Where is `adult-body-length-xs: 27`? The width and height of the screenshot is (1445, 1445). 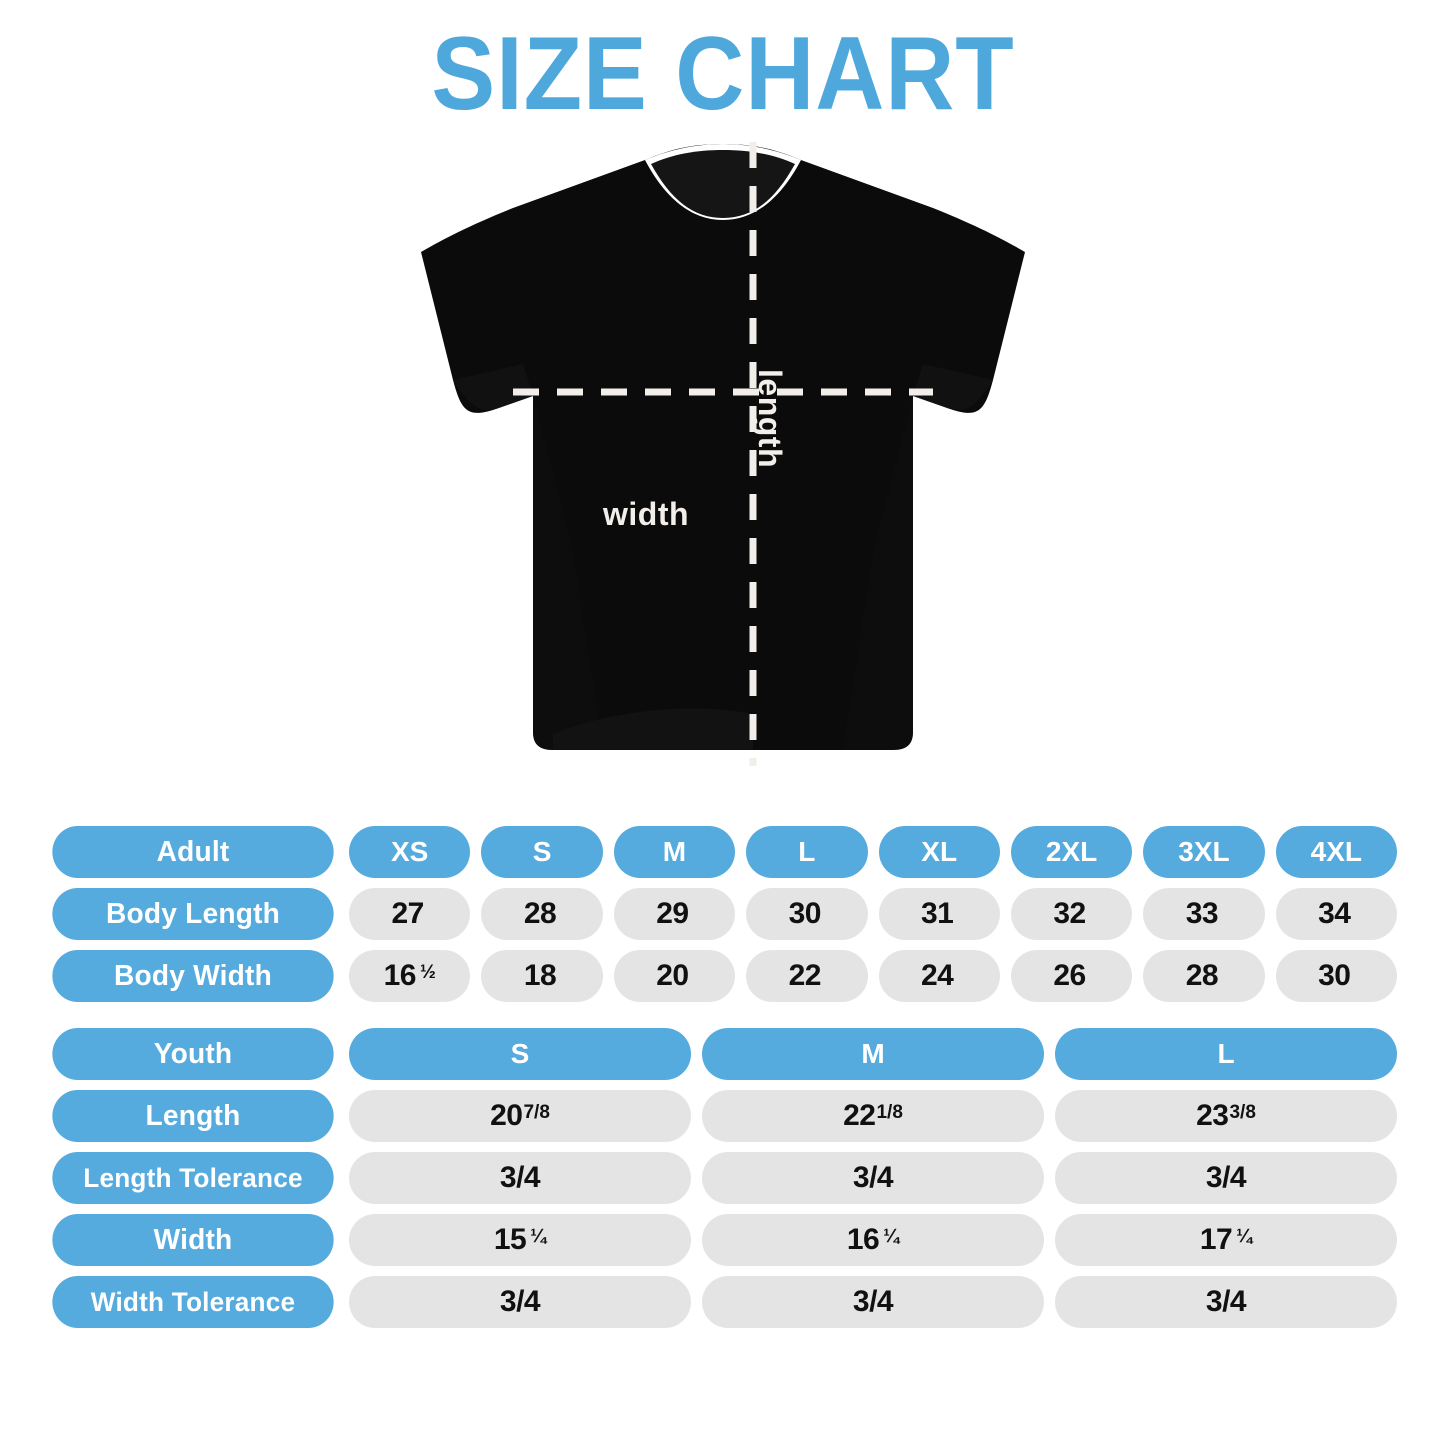 adult-body-length-xs: 27 is located at coordinates (410, 914).